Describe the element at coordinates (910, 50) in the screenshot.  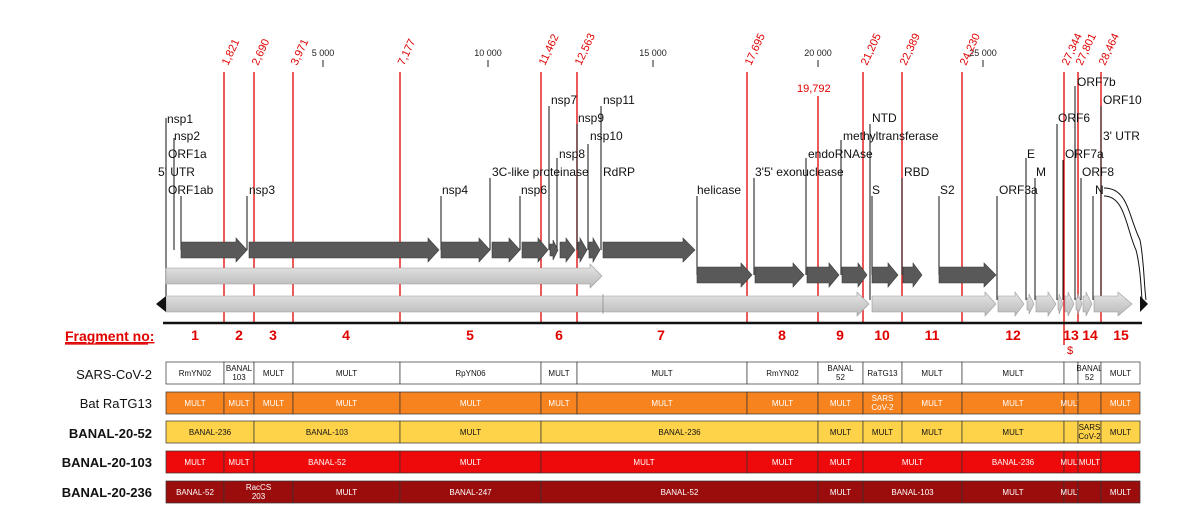
I see `breakpoint-label: 22,389` at that location.